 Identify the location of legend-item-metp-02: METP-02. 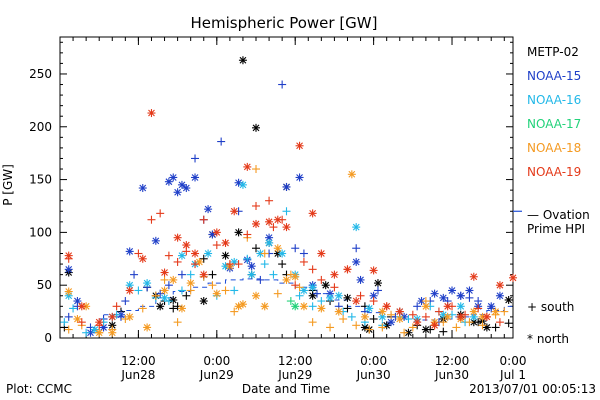
(553, 52).